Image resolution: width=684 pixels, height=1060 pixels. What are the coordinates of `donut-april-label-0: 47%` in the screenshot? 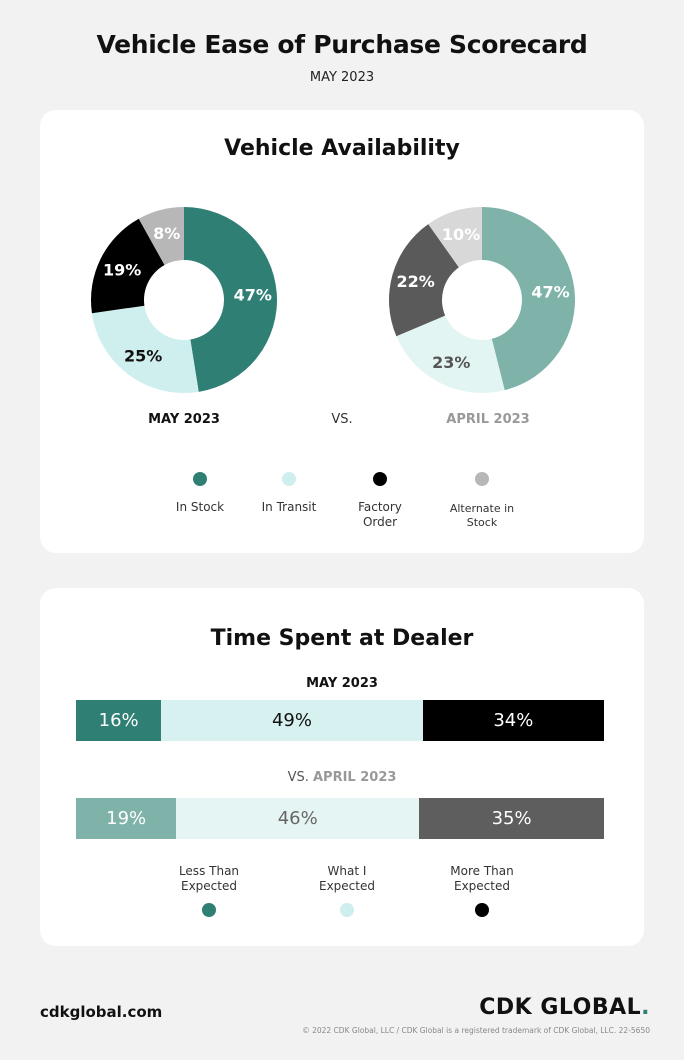 It's located at (550, 292).